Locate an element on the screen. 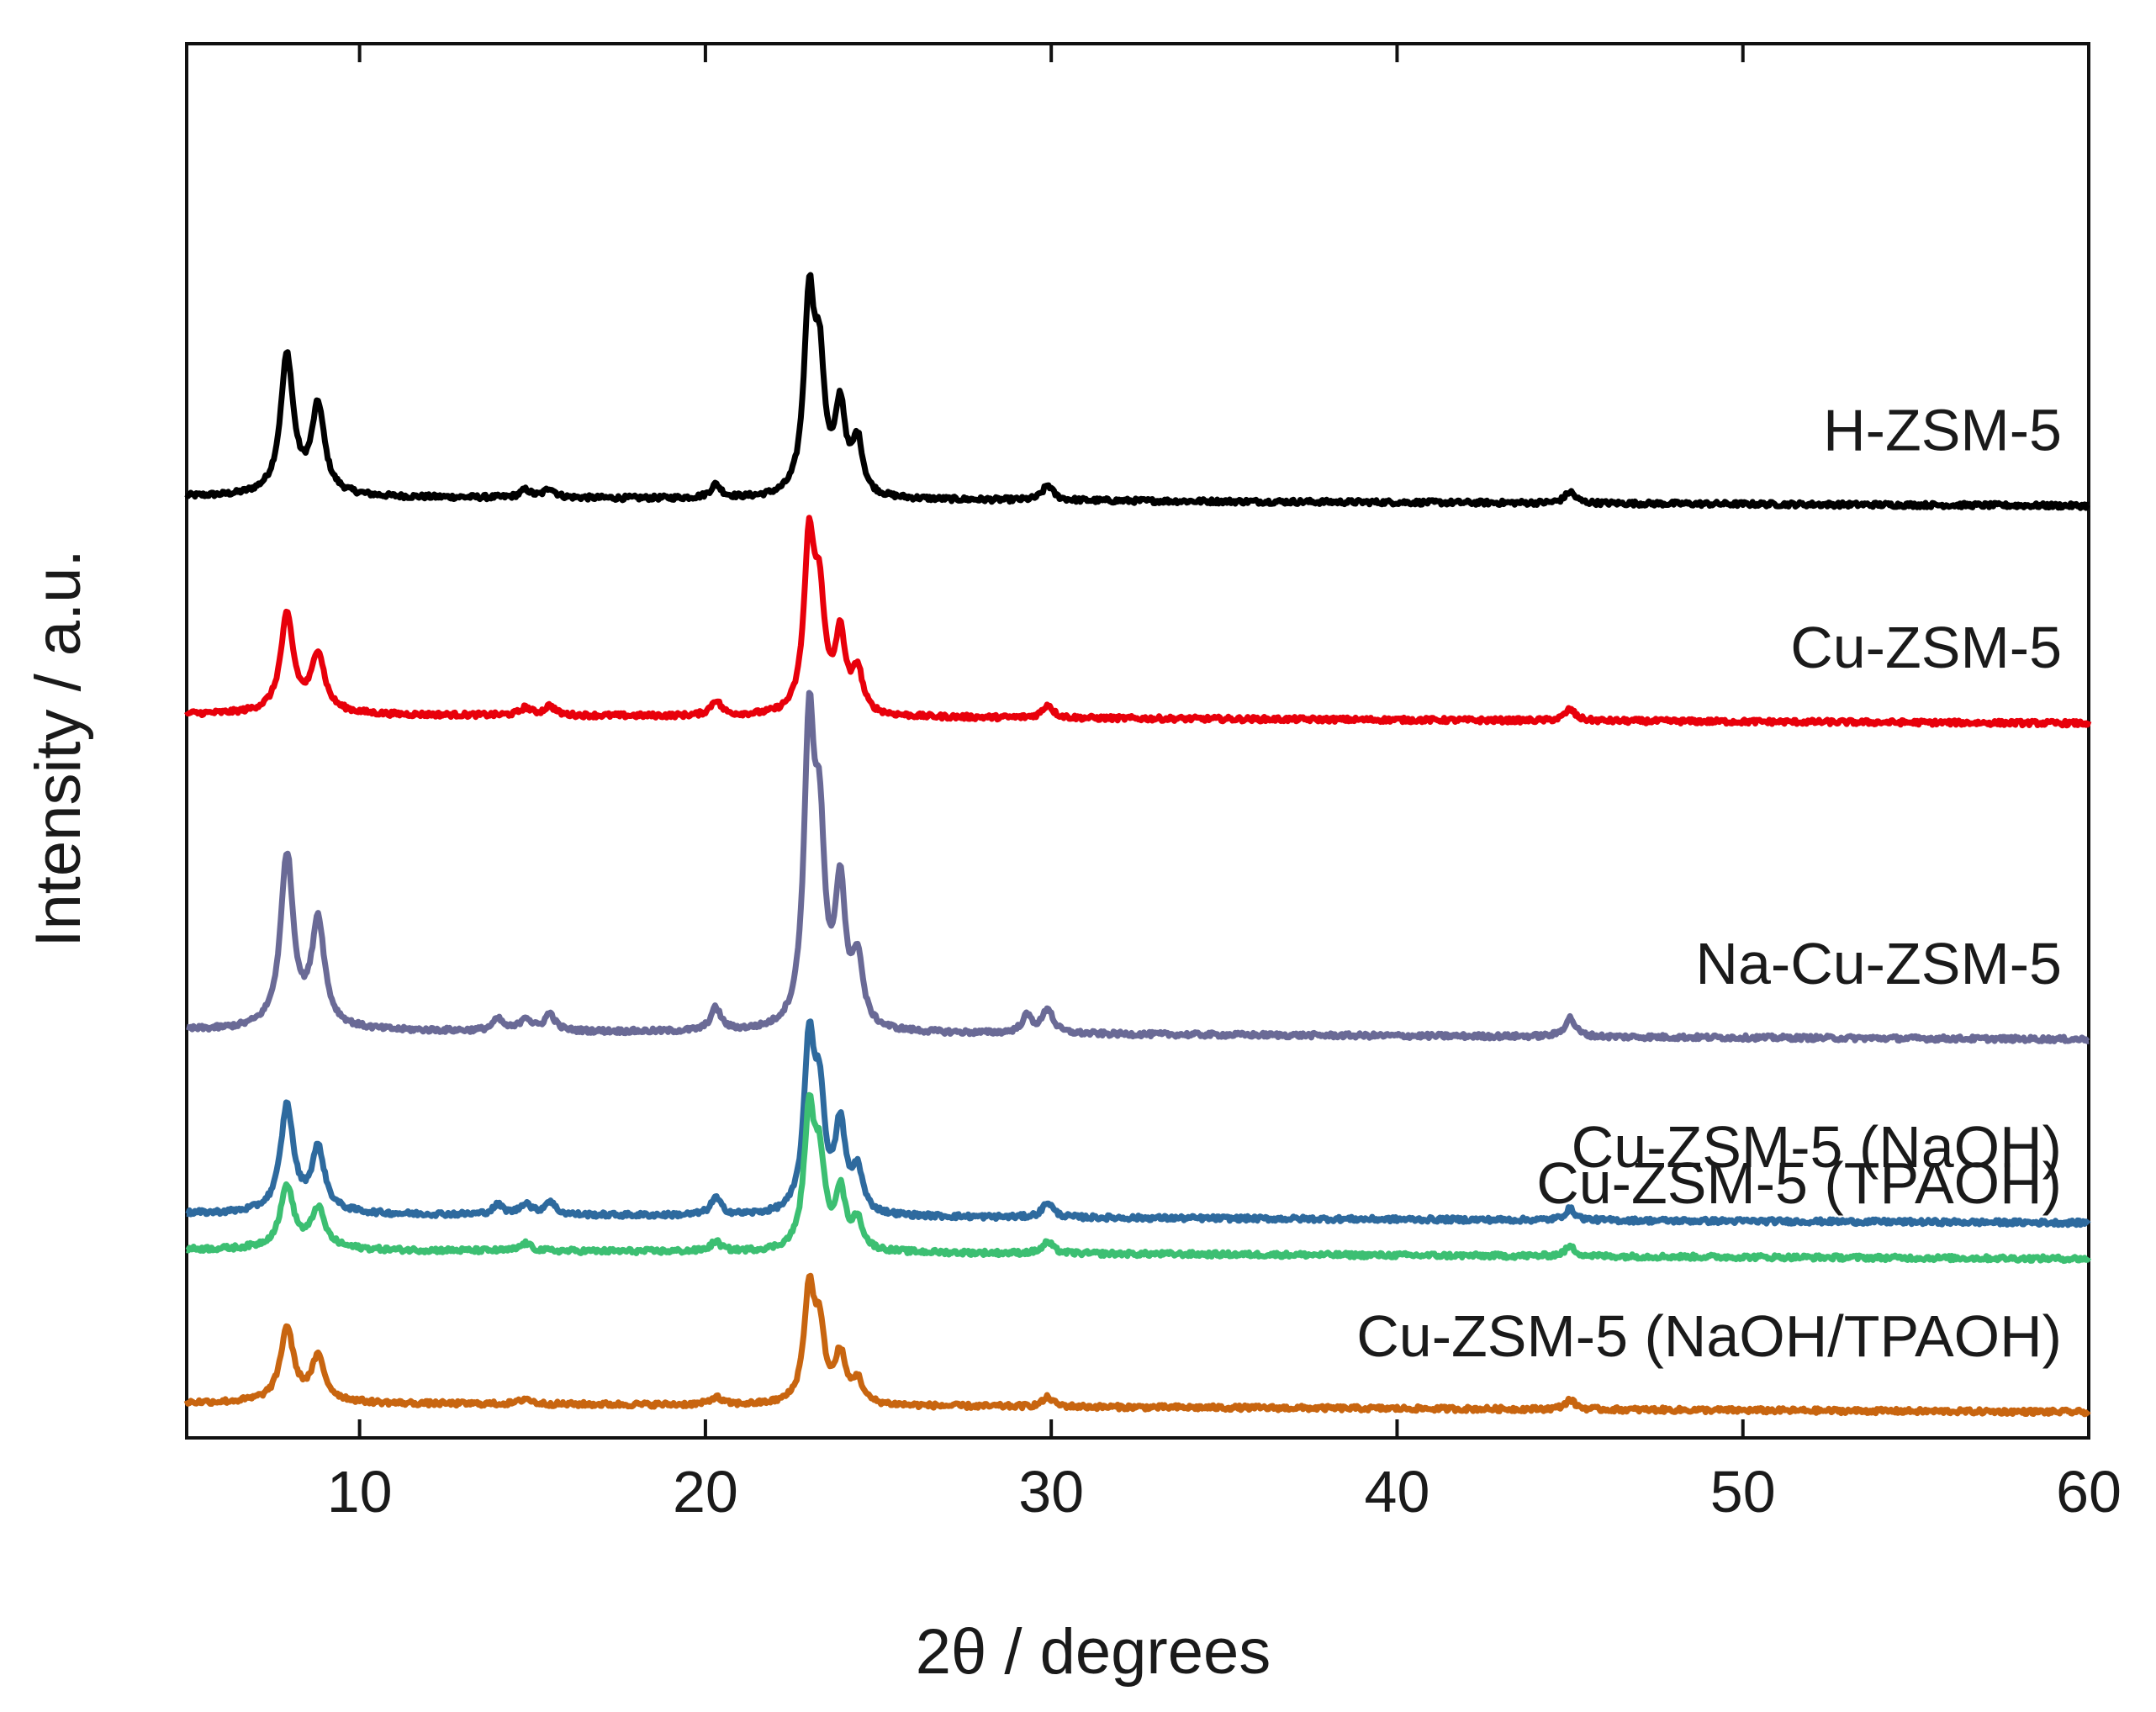 Image resolution: width=2156 pixels, height=1712 pixels. x-tick-label: 30 is located at coordinates (1051, 1491).